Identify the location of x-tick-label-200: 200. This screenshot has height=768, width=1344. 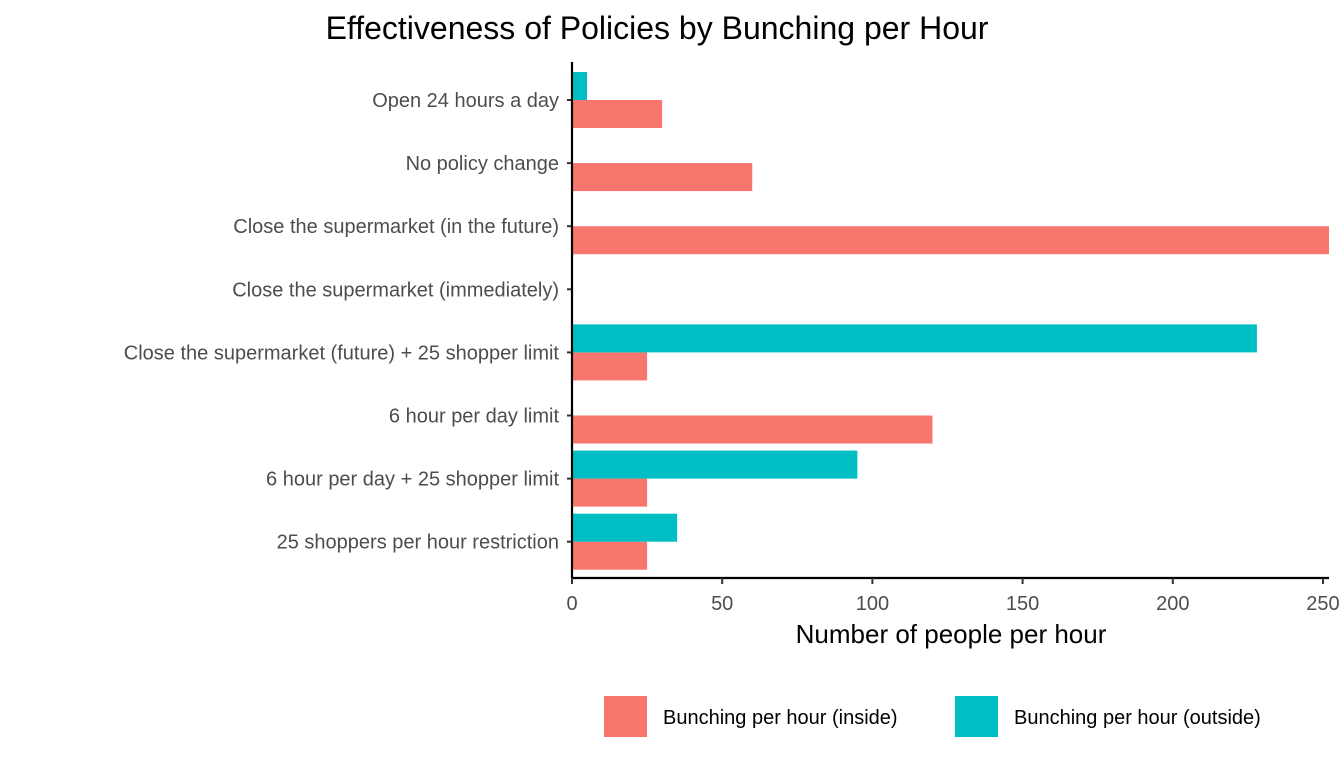
(1172, 604).